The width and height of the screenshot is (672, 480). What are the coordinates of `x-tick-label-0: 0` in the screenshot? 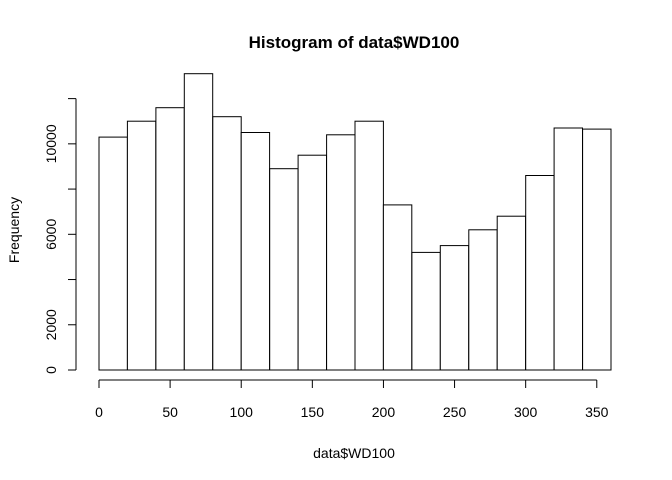 It's located at (99, 412).